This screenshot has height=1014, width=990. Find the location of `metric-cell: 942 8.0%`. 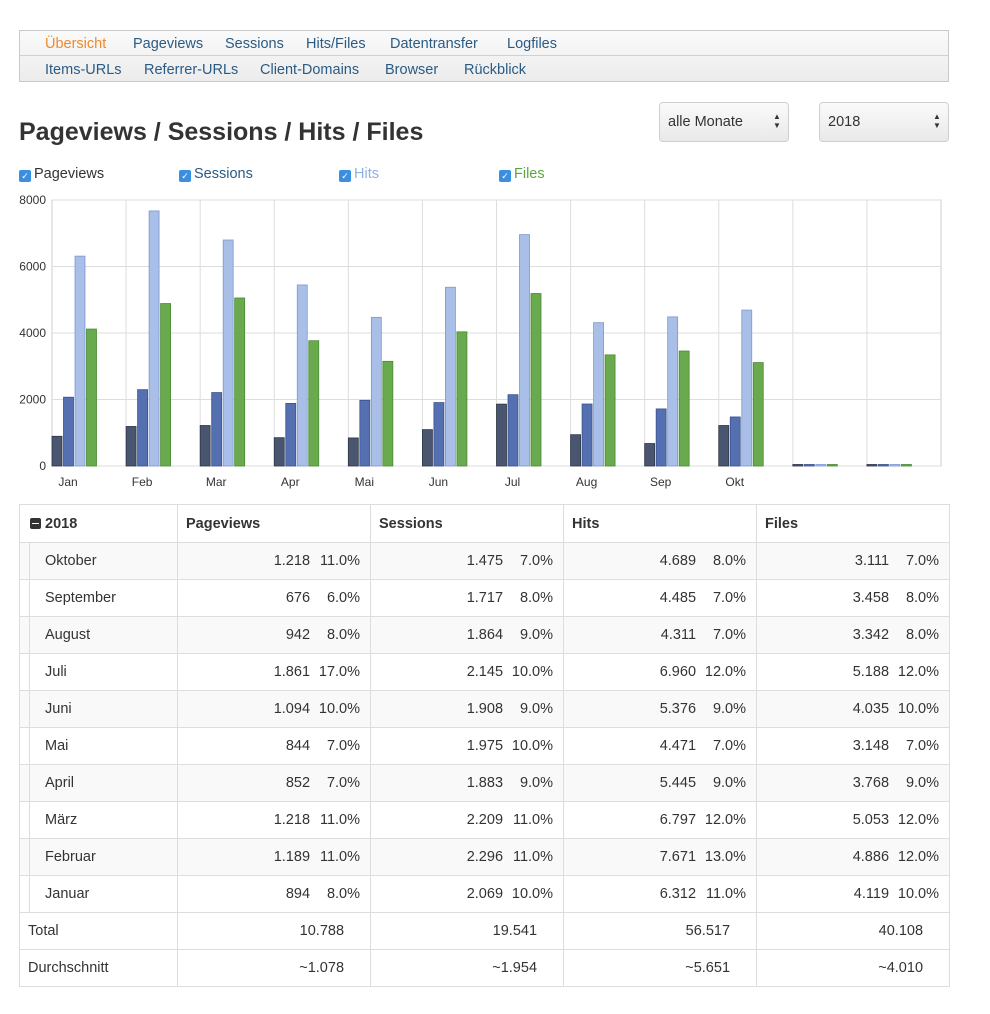

metric-cell: 942 8.0% is located at coordinates (274, 635).